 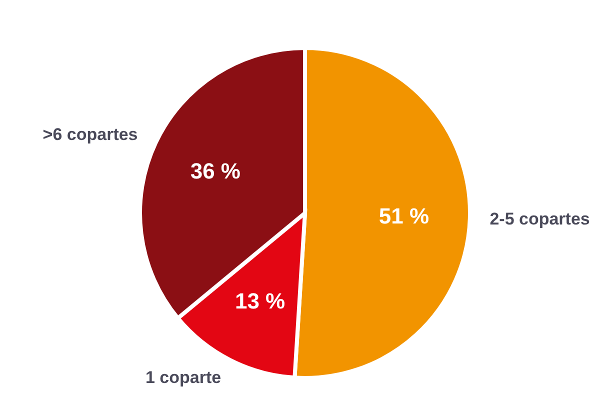 I want to click on data-label: 36 %, so click(x=215, y=171).